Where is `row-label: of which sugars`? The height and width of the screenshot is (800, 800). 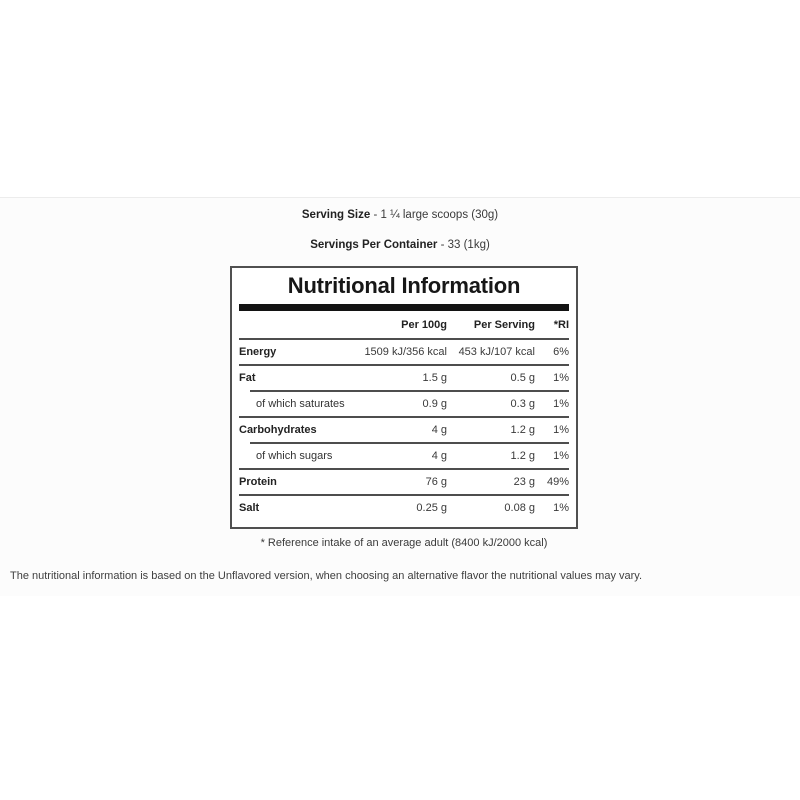 row-label: of which sugars is located at coordinates (294, 455).